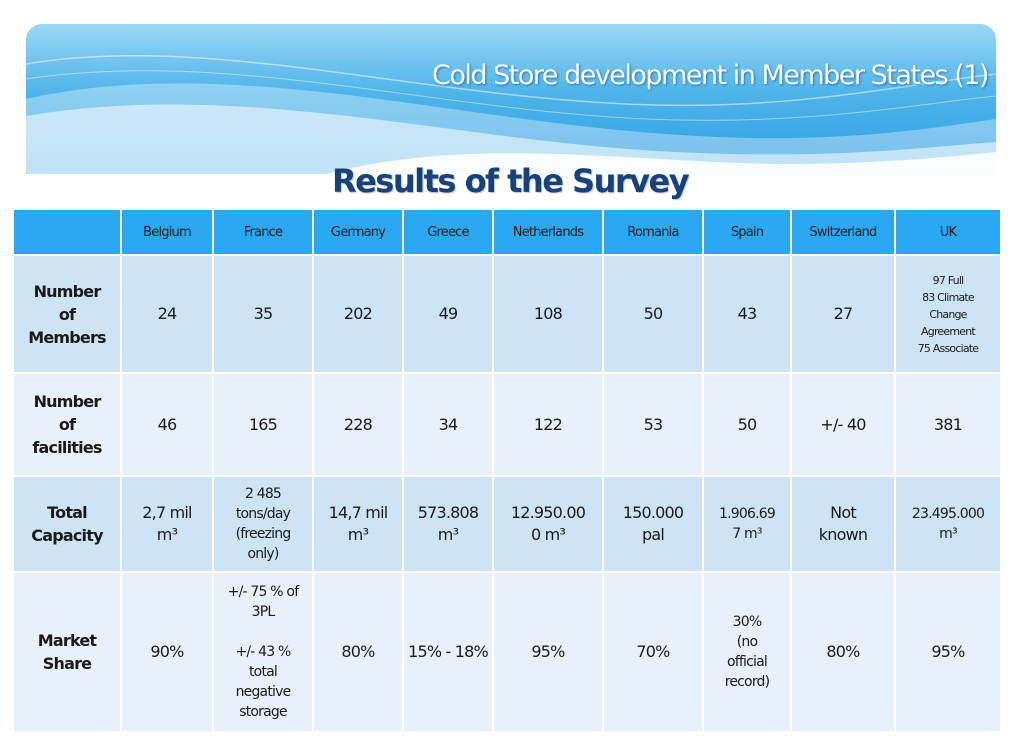  Describe the element at coordinates (747, 524) in the screenshot. I see `table-cell: 1.906.69 7 m³` at that location.